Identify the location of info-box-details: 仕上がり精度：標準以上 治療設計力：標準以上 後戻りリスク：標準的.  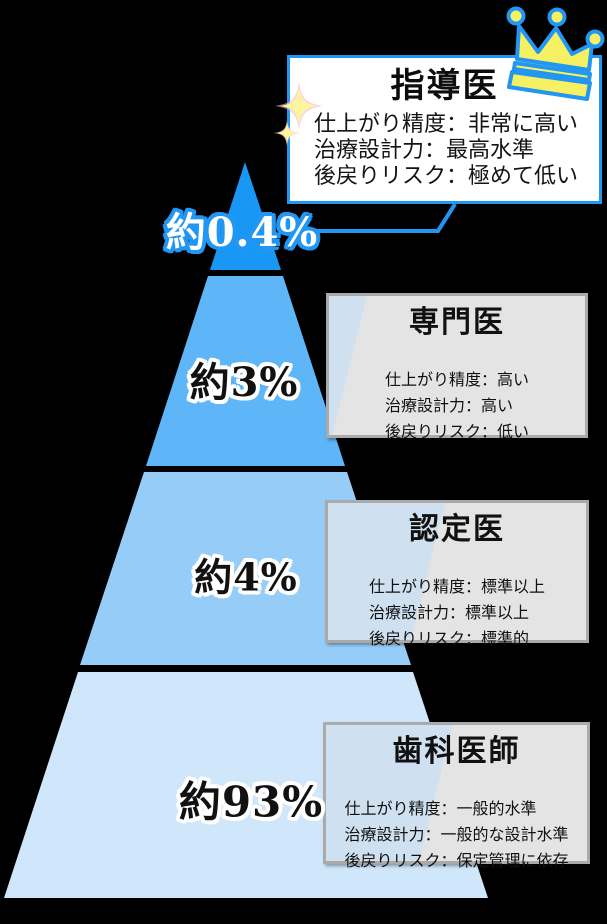
(457, 613).